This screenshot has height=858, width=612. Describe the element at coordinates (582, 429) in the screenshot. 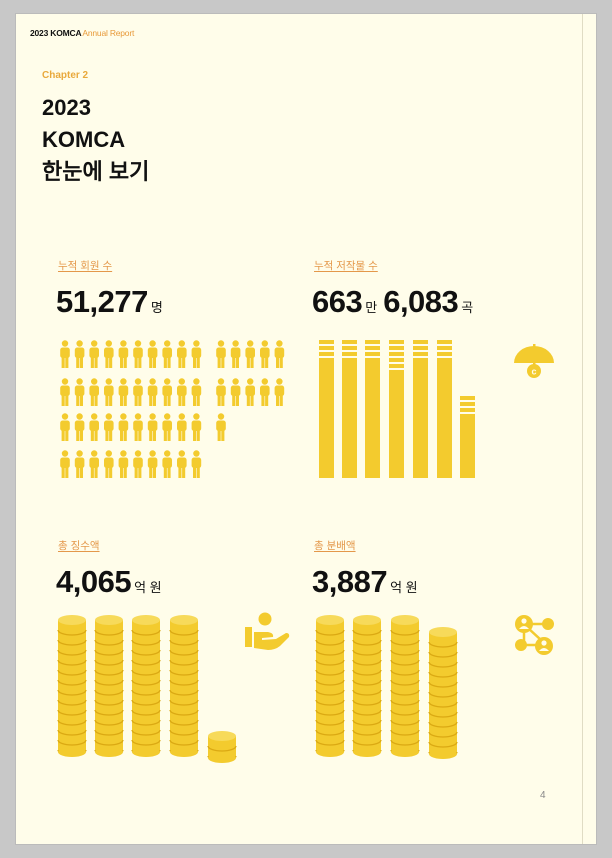

I see `page-edge` at that location.